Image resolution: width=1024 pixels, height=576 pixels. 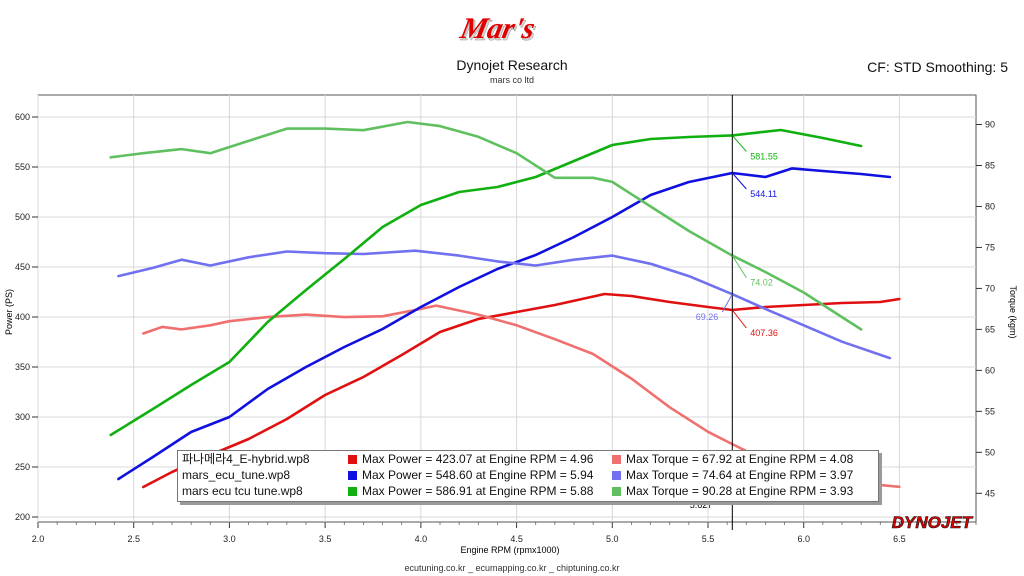 What do you see at coordinates (708, 539) in the screenshot?
I see `x-tick-label: 5.5` at bounding box center [708, 539].